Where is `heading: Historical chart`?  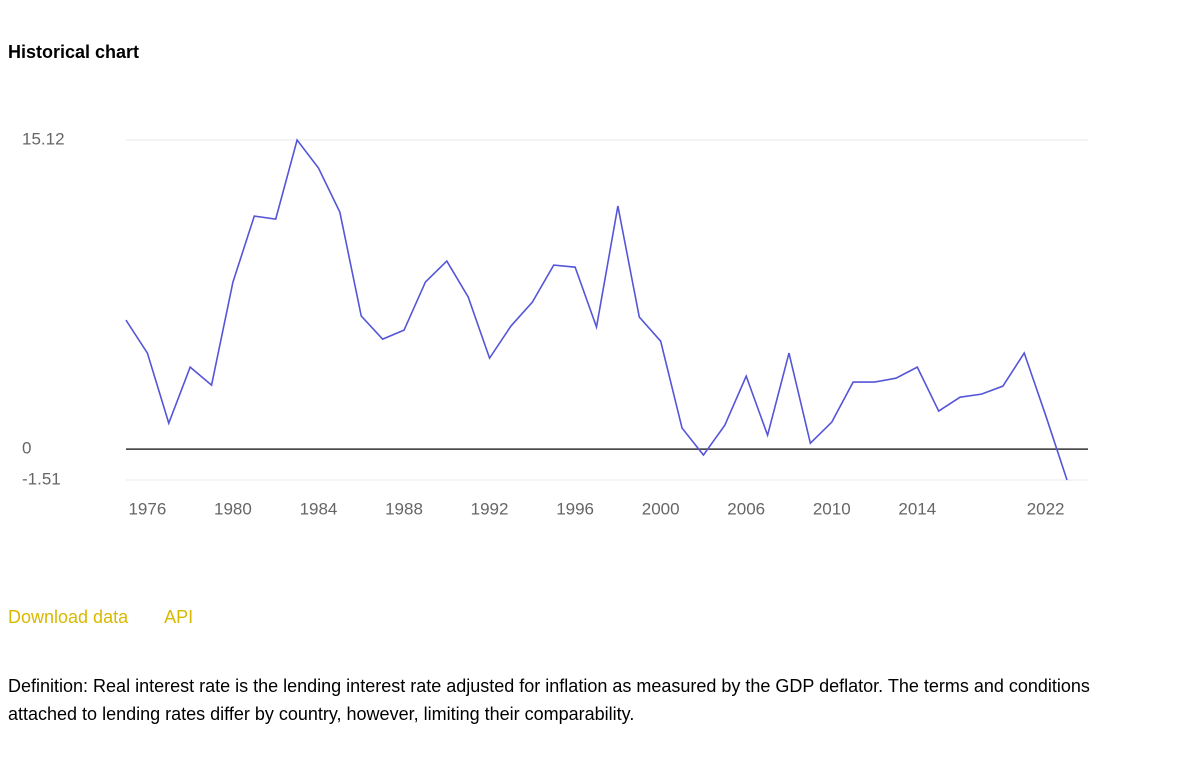 heading: Historical chart is located at coordinates (74, 52).